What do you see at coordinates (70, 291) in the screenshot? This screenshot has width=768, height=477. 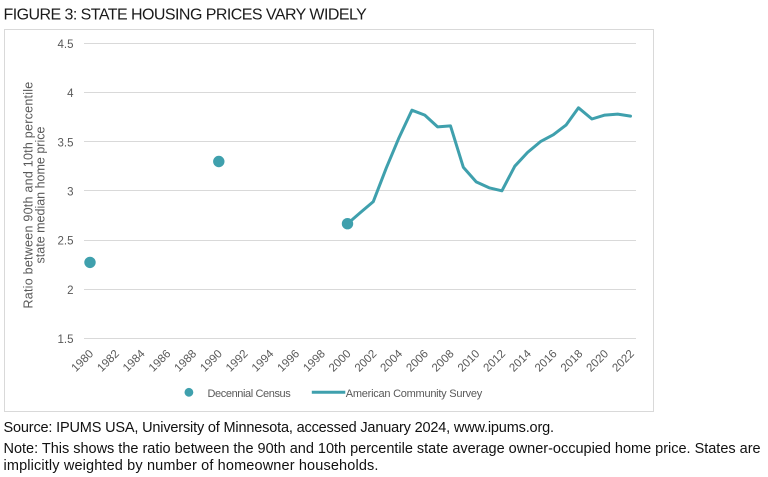 I see `svg-text: 2` at bounding box center [70, 291].